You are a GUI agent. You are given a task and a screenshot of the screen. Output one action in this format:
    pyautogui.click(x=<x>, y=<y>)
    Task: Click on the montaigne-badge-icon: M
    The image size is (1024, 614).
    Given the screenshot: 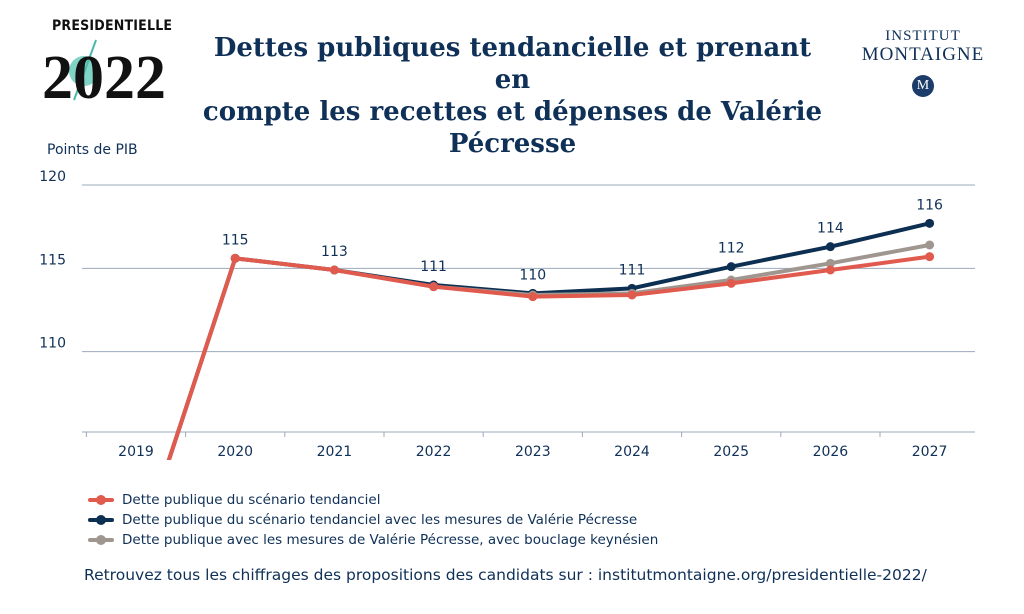 What is the action you would take?
    pyautogui.click(x=923, y=86)
    